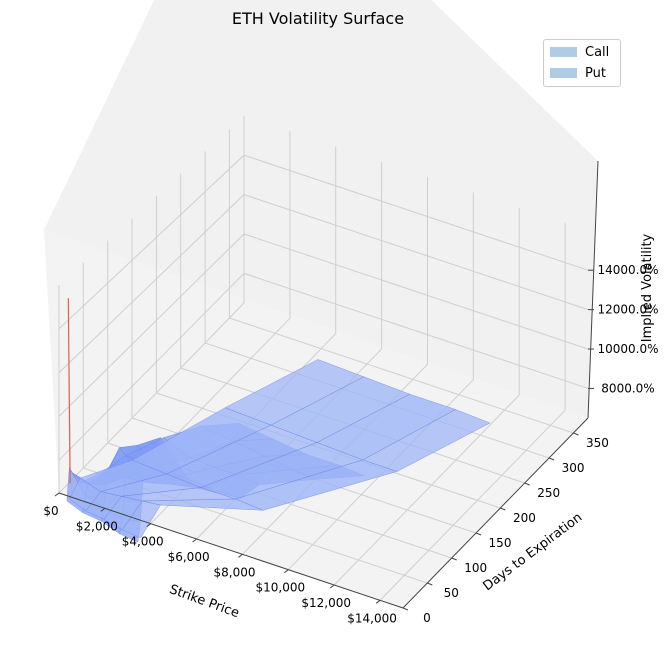 Image resolution: width=666 pixels, height=658 pixels. Describe the element at coordinates (627, 388) in the screenshot. I see `z-tick-label: 8000.0%` at that location.